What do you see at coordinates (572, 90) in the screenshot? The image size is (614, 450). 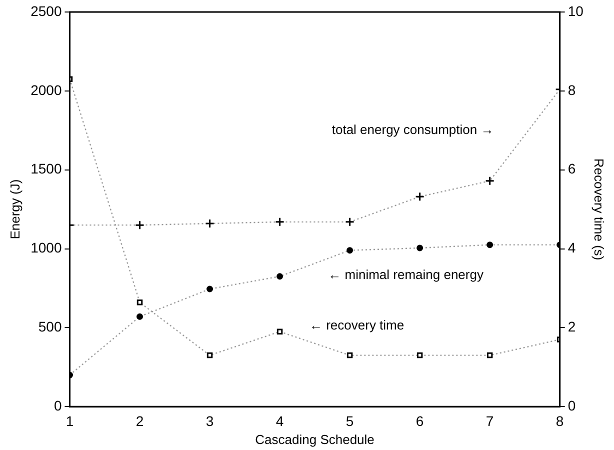 I see `y2-tick-label: 8` at bounding box center [572, 90].